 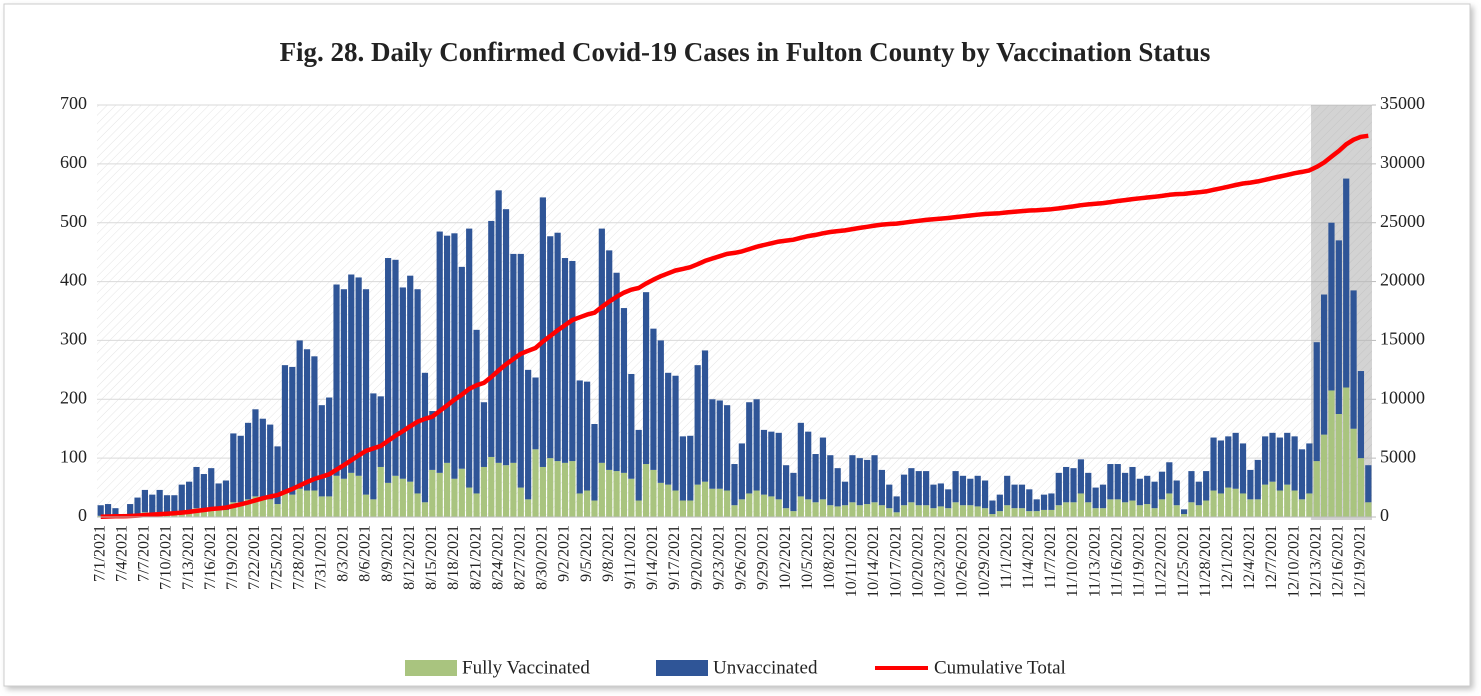 What do you see at coordinates (121, 553) in the screenshot?
I see `x-tick-label: 7/4/2021` at bounding box center [121, 553].